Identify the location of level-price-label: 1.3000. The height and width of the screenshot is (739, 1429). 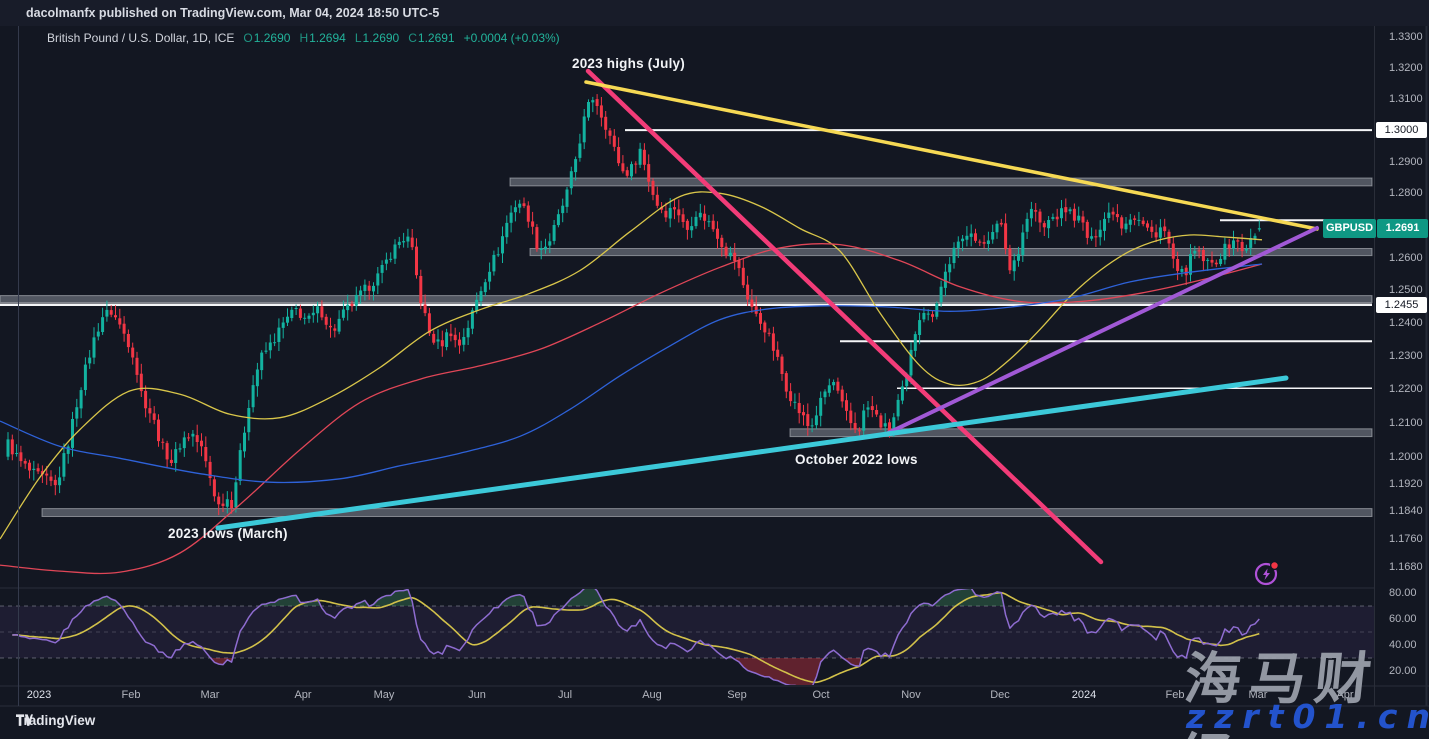
(1401, 130).